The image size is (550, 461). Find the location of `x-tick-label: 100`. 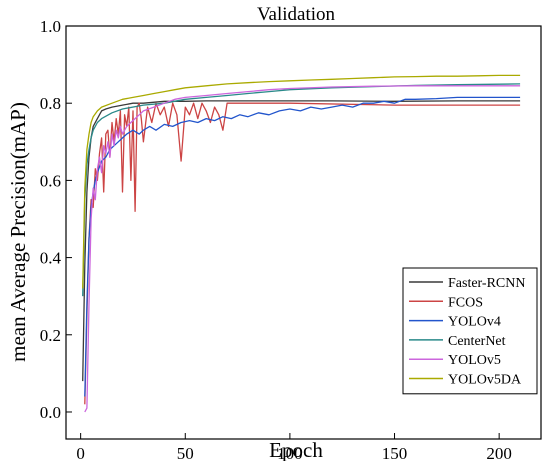

x-tick-label: 100 is located at coordinates (290, 452).